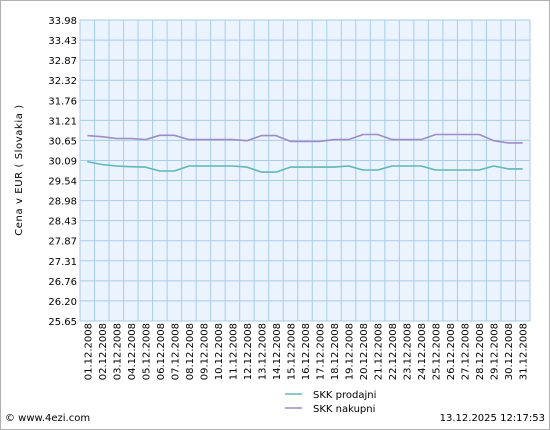 Image resolution: width=550 pixels, height=430 pixels. Describe the element at coordinates (19, 170) in the screenshot. I see `y-axis-label: Cena v EUR ( Slovakia )` at that location.